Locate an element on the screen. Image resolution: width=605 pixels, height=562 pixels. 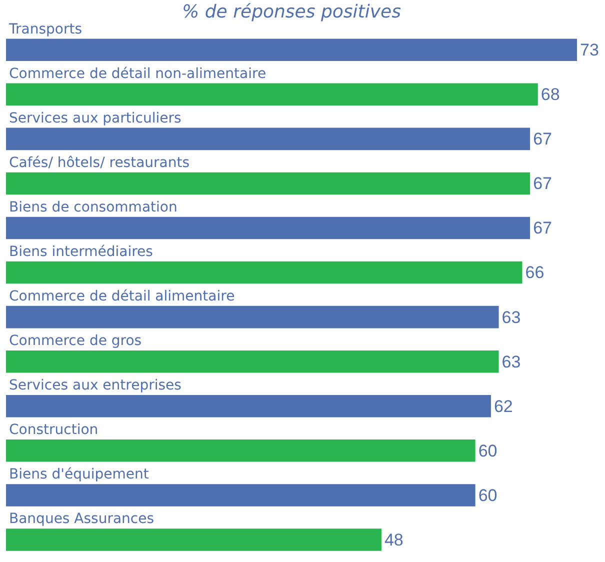
y-tick-label: Construction is located at coordinates (53, 430).